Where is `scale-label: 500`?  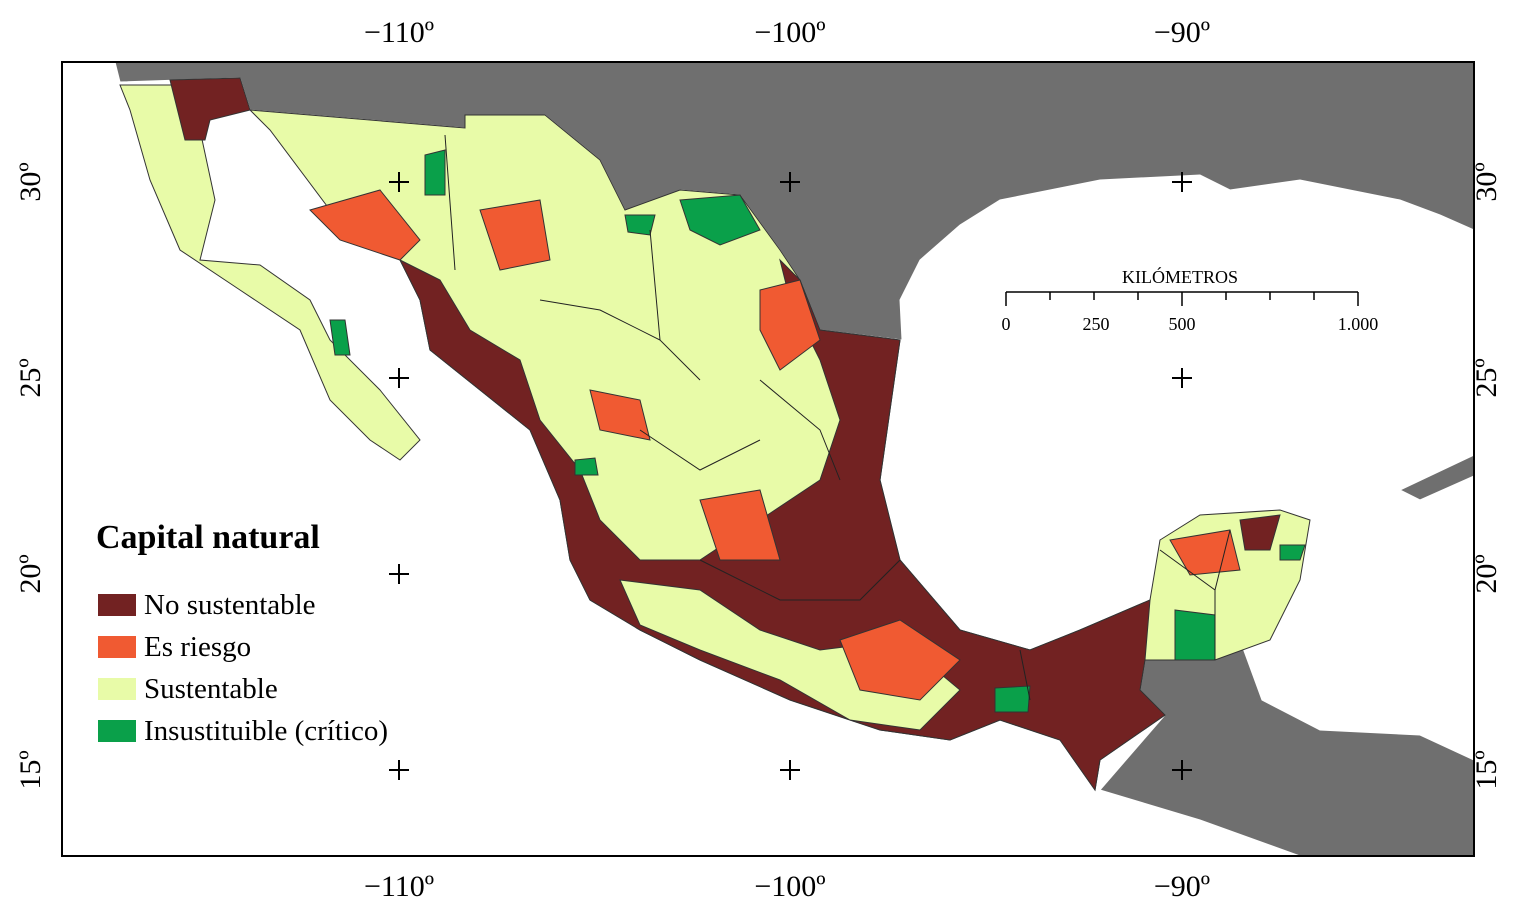
scale-label: 500 is located at coordinates (1182, 324).